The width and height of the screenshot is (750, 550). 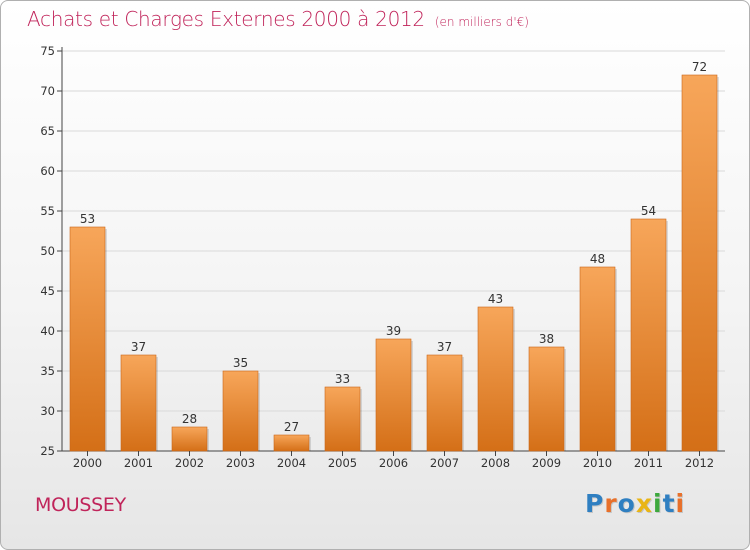 I want to click on x-tick-label: 2000, so click(x=87, y=463).